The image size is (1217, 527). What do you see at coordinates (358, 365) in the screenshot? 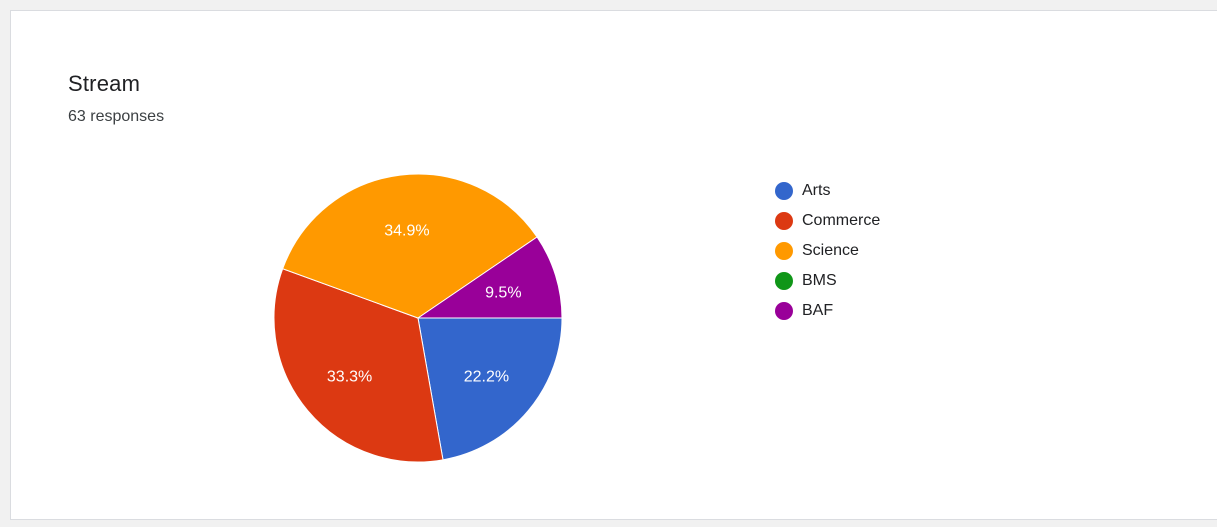
I see `pie-slice-commerce` at bounding box center [358, 365].